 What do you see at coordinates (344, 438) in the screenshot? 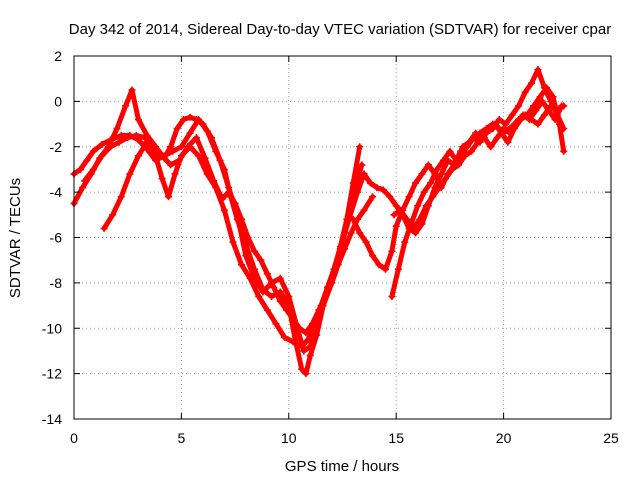
I see `x-tick-labels: 0 5 10 15 20 25` at bounding box center [344, 438].